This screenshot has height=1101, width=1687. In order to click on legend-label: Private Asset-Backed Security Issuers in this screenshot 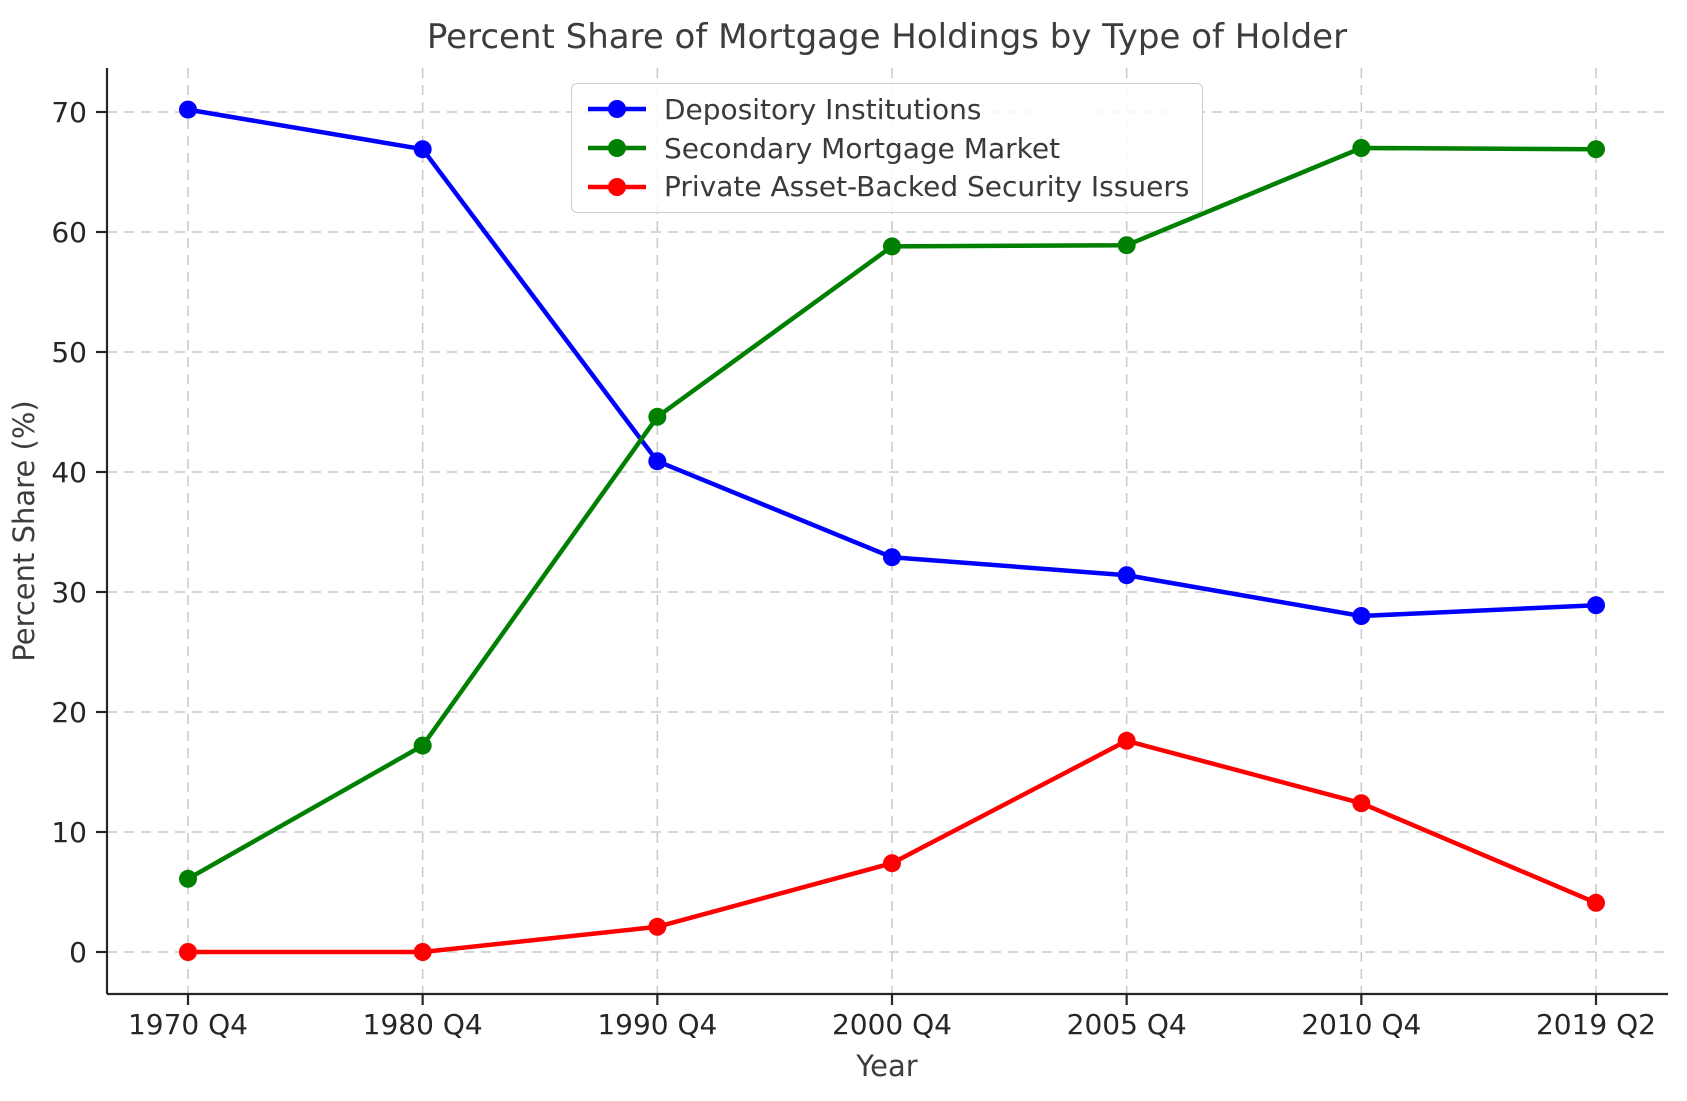, I will do `click(927, 187)`.